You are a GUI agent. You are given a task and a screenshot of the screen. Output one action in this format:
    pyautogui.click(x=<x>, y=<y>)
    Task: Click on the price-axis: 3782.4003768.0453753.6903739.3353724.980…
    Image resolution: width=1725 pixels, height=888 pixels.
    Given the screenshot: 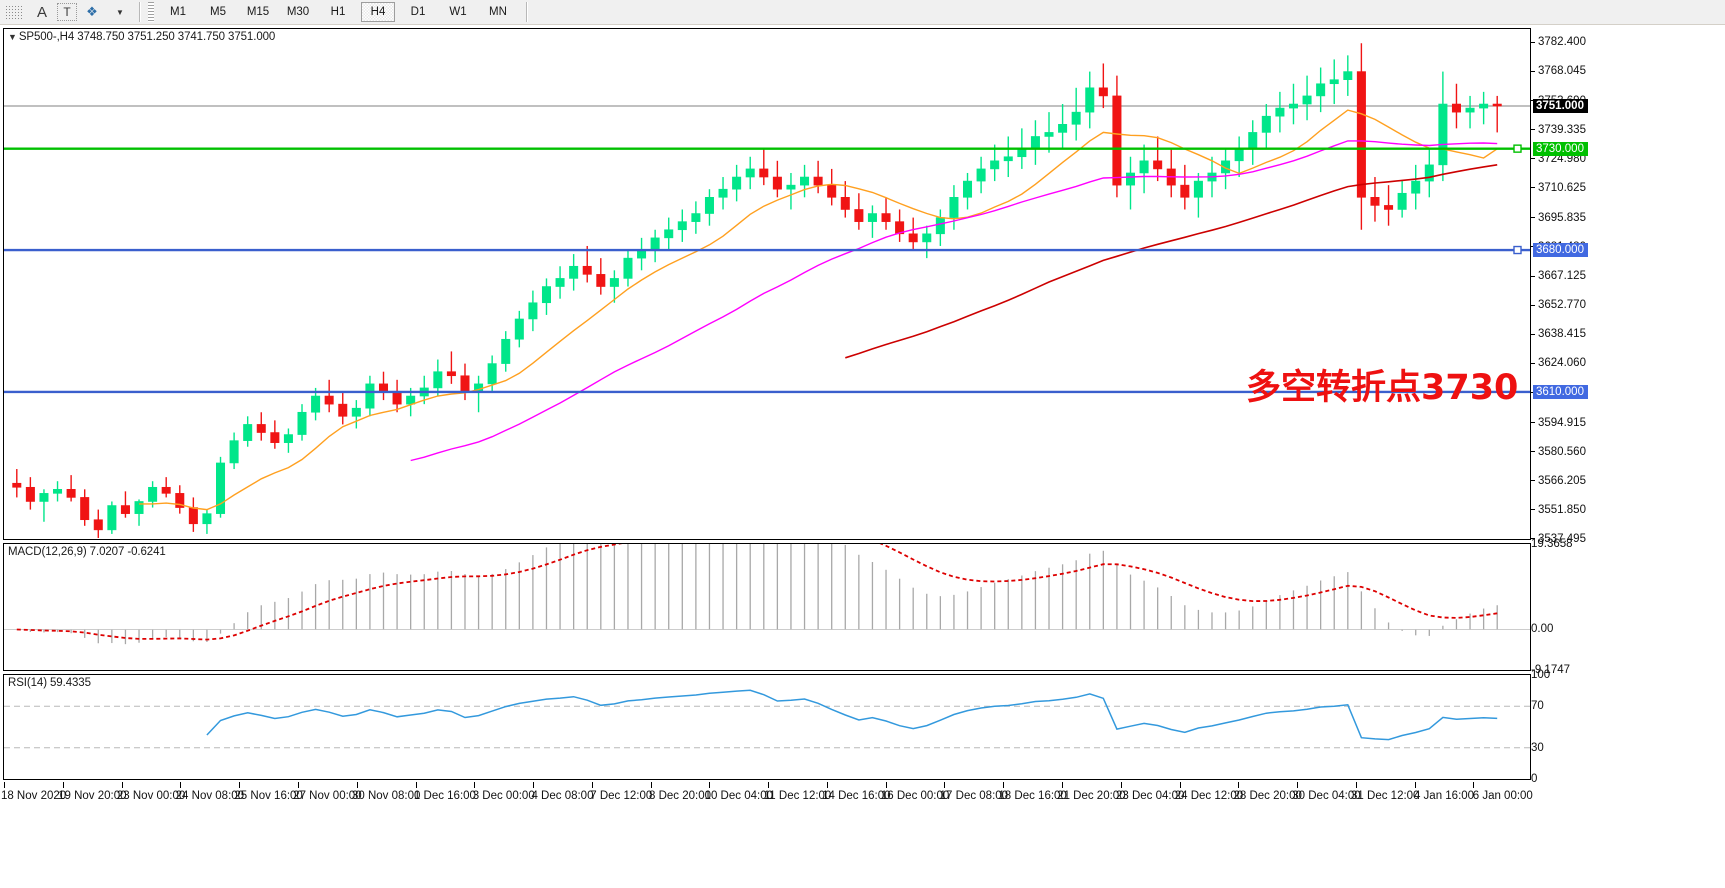 What is the action you would take?
    pyautogui.click(x=1628, y=406)
    